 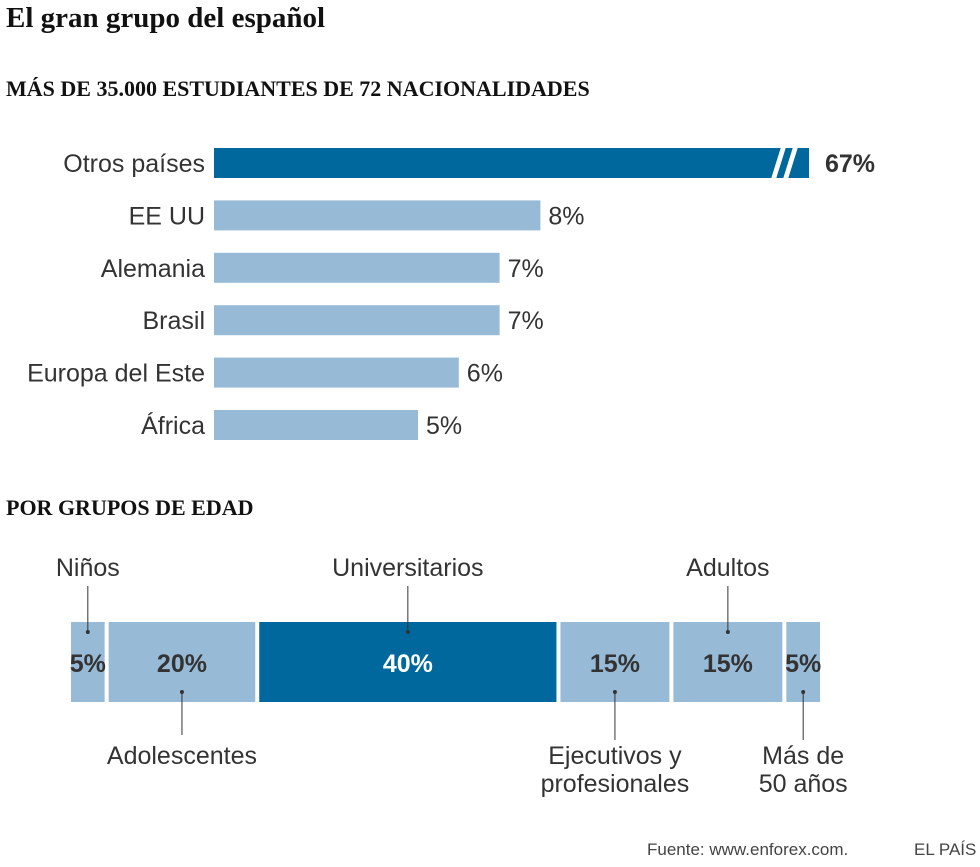 What do you see at coordinates (153, 269) in the screenshot?
I see `category-label: Alemania` at bounding box center [153, 269].